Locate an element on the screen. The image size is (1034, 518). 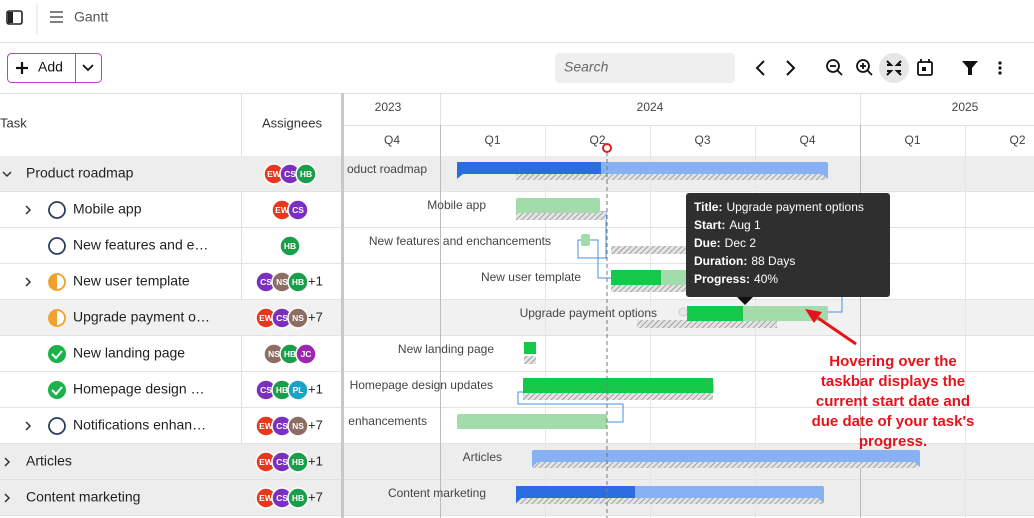
zoom-out is located at coordinates (834, 67).